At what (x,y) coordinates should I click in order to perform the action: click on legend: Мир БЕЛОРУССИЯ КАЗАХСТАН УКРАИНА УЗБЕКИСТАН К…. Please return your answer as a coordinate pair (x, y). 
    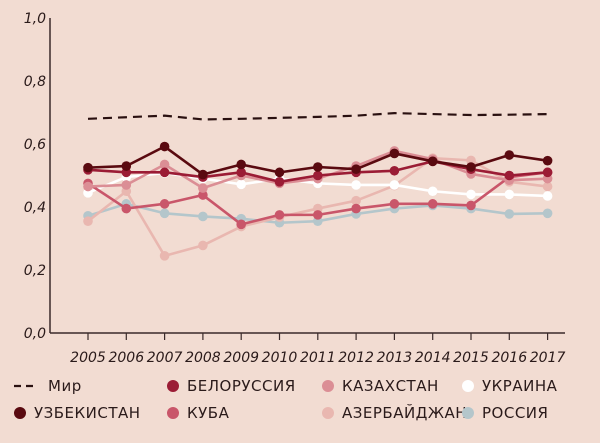
    Looking at the image, I should click on (286, 399).